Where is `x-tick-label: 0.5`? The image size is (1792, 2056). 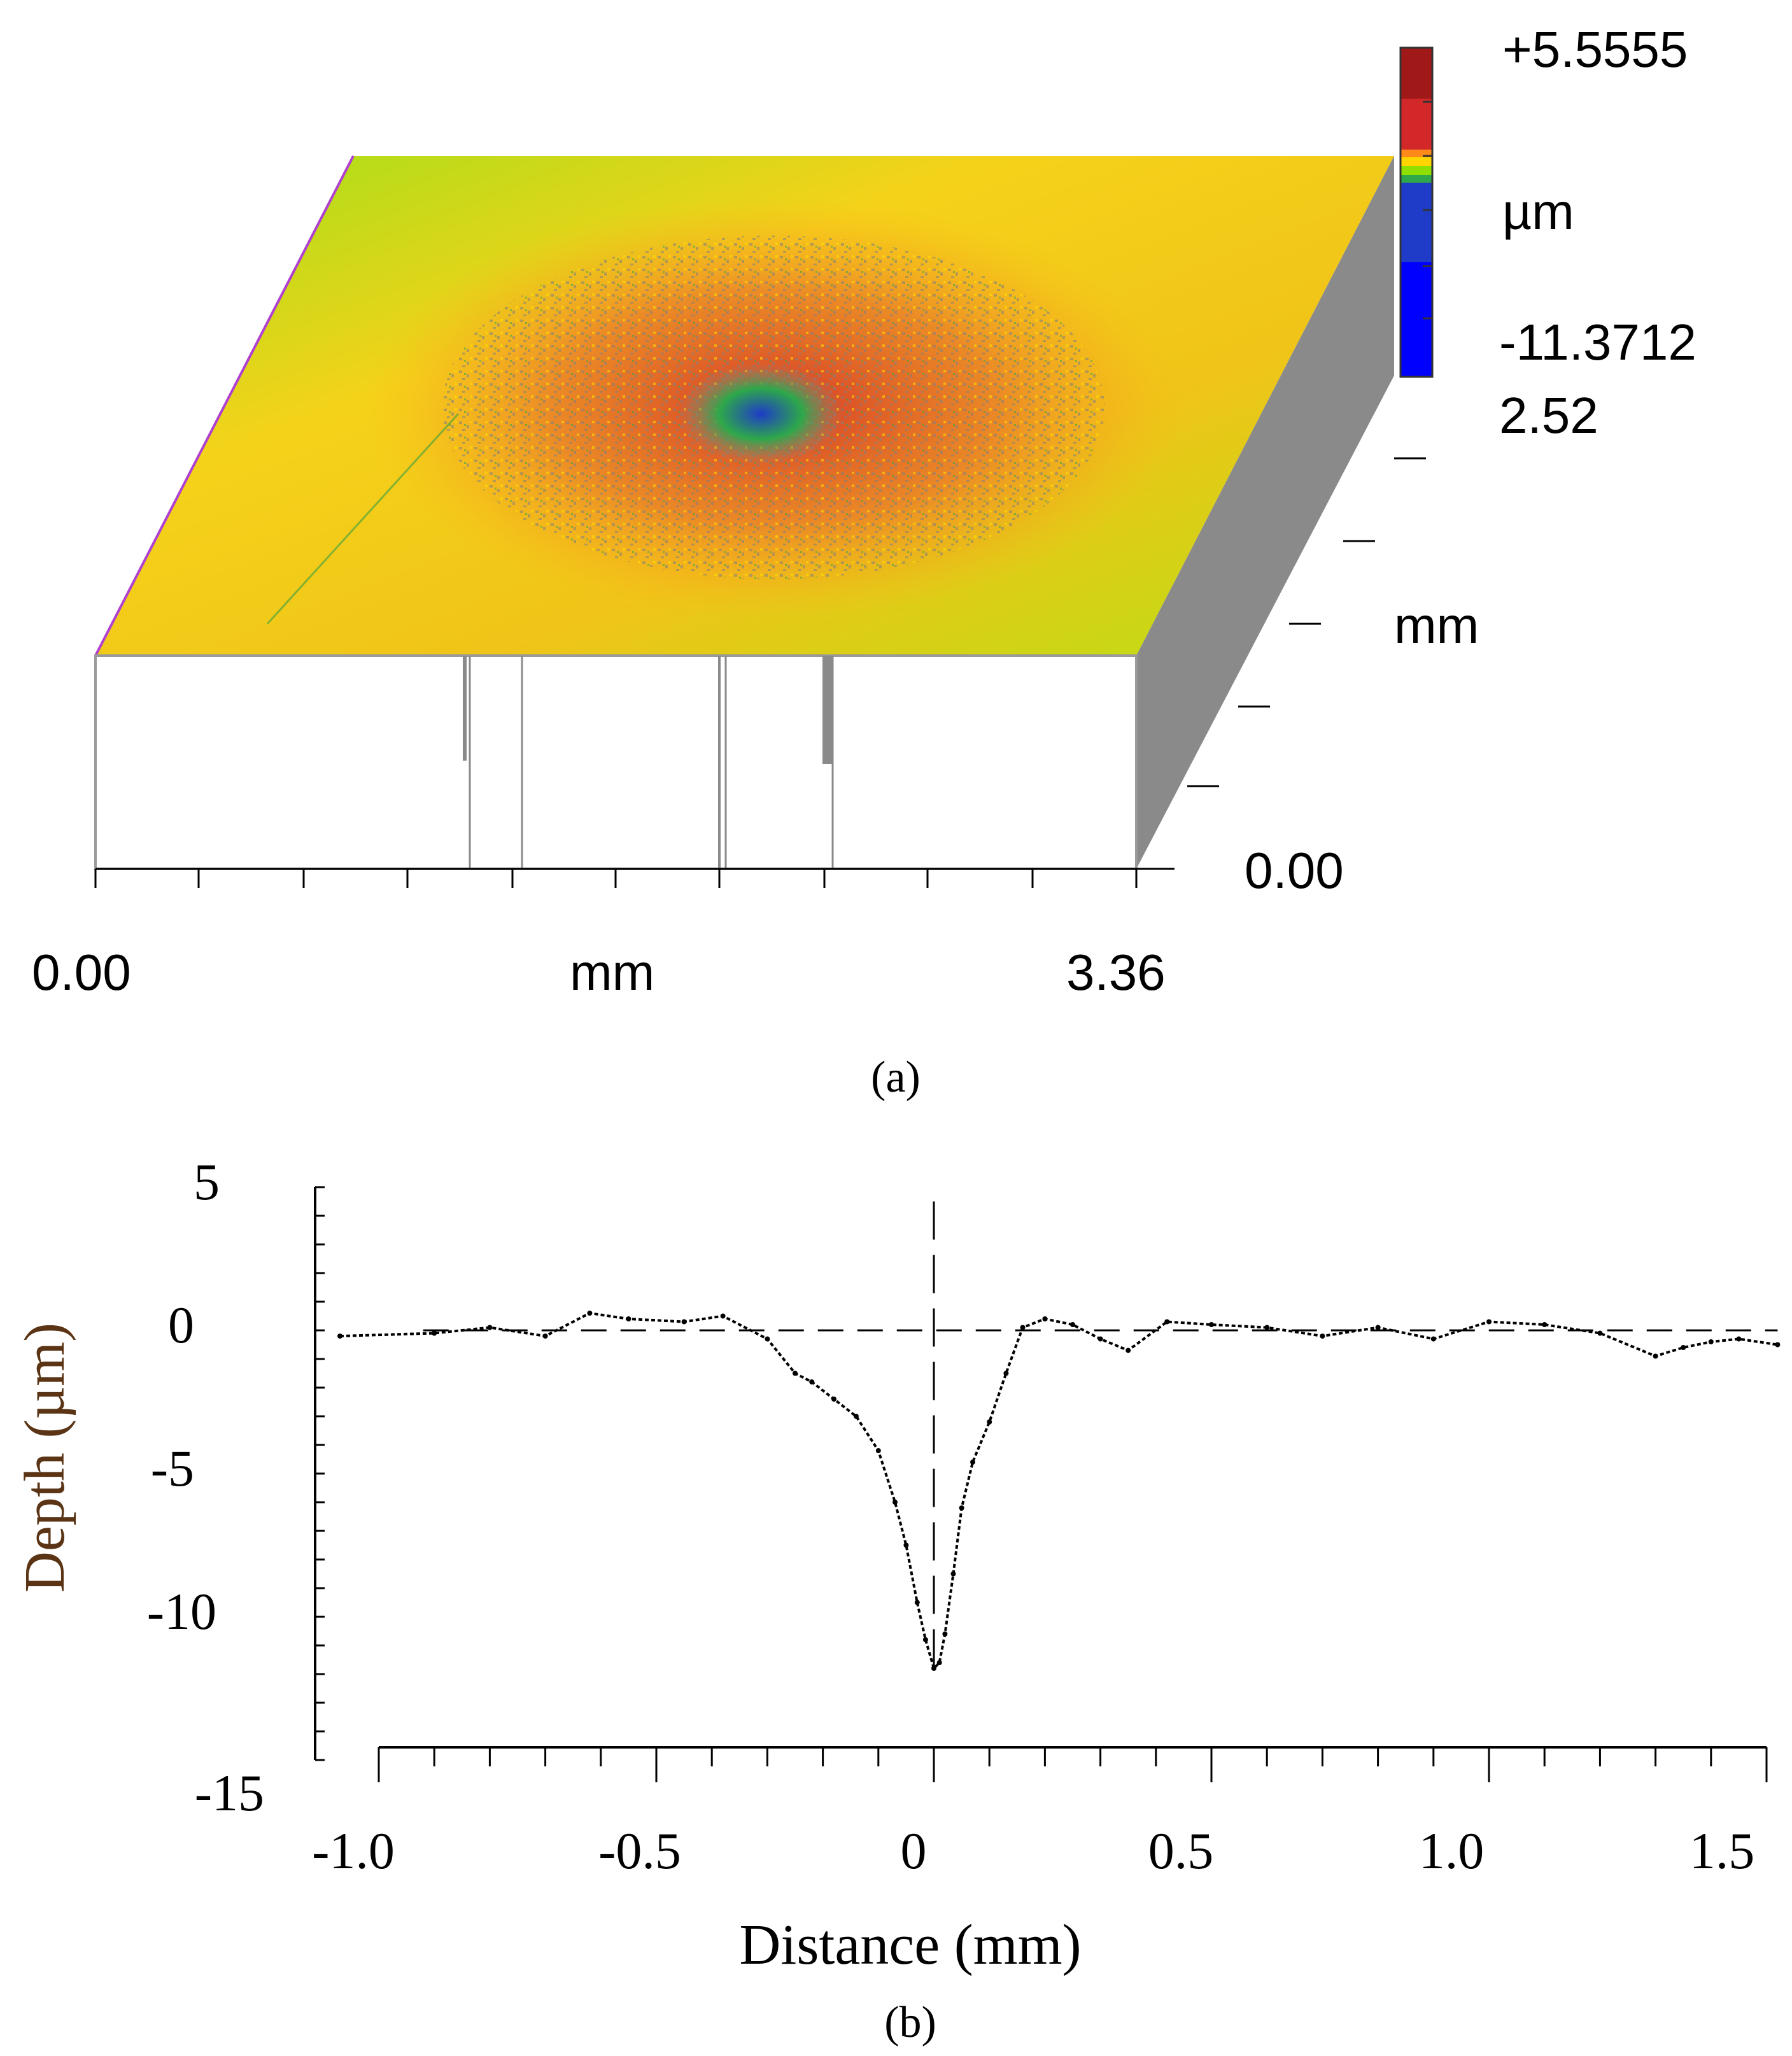
x-tick-label: 0.5 is located at coordinates (1181, 1851).